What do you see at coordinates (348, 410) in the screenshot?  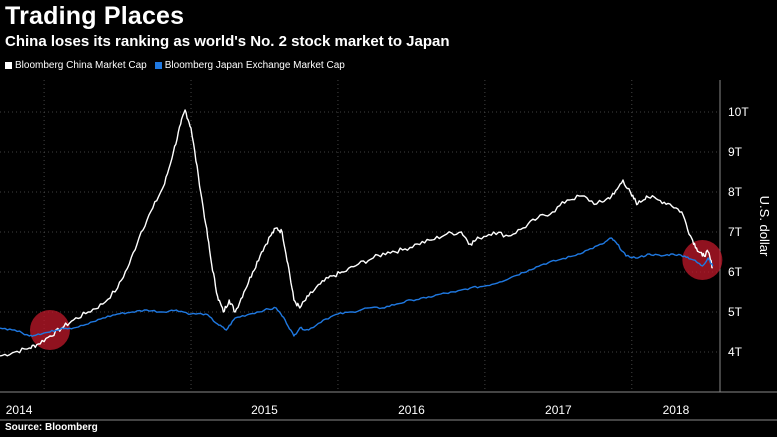 I see `x-axis-ticks: 2014 2015 2016 2017 2018` at bounding box center [348, 410].